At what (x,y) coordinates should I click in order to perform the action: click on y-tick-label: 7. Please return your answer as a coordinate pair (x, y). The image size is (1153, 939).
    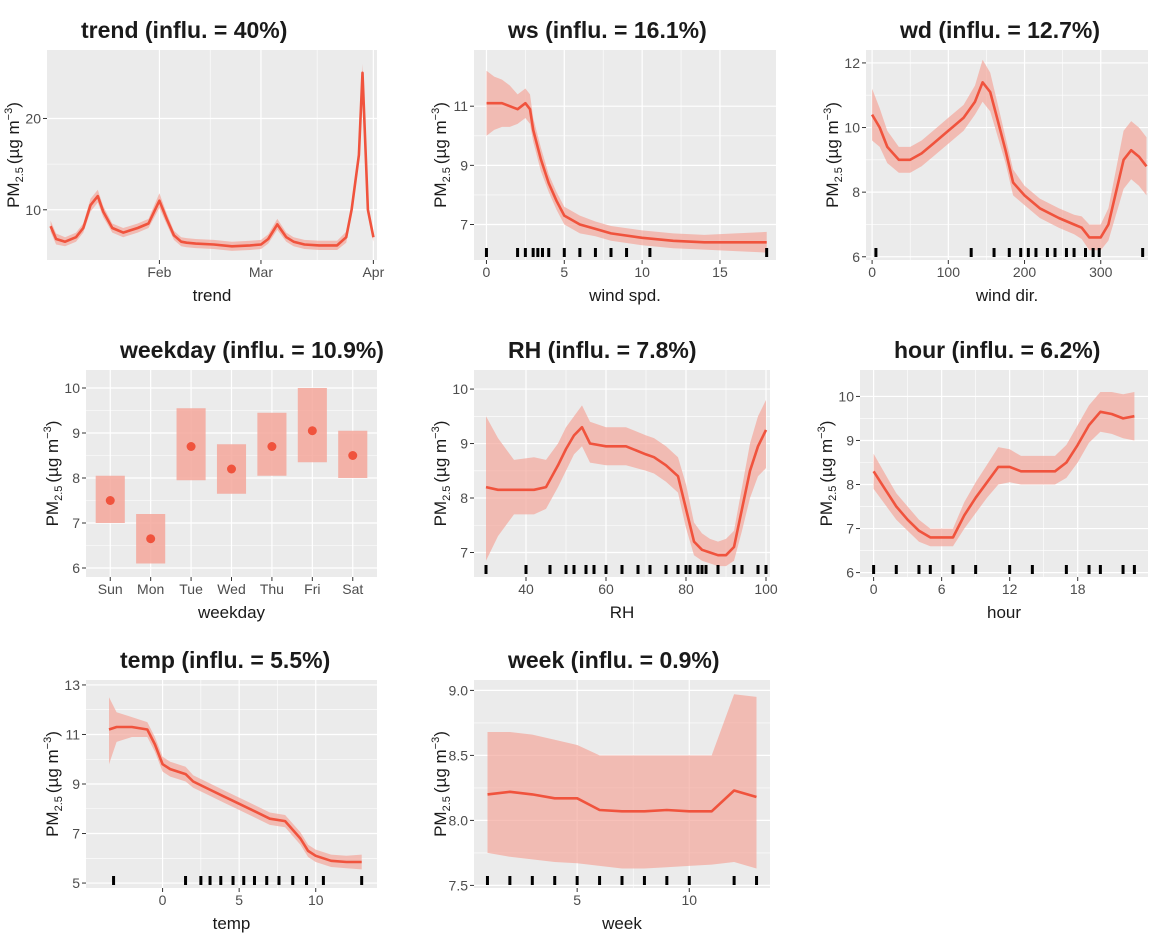
    Looking at the image, I should click on (464, 225).